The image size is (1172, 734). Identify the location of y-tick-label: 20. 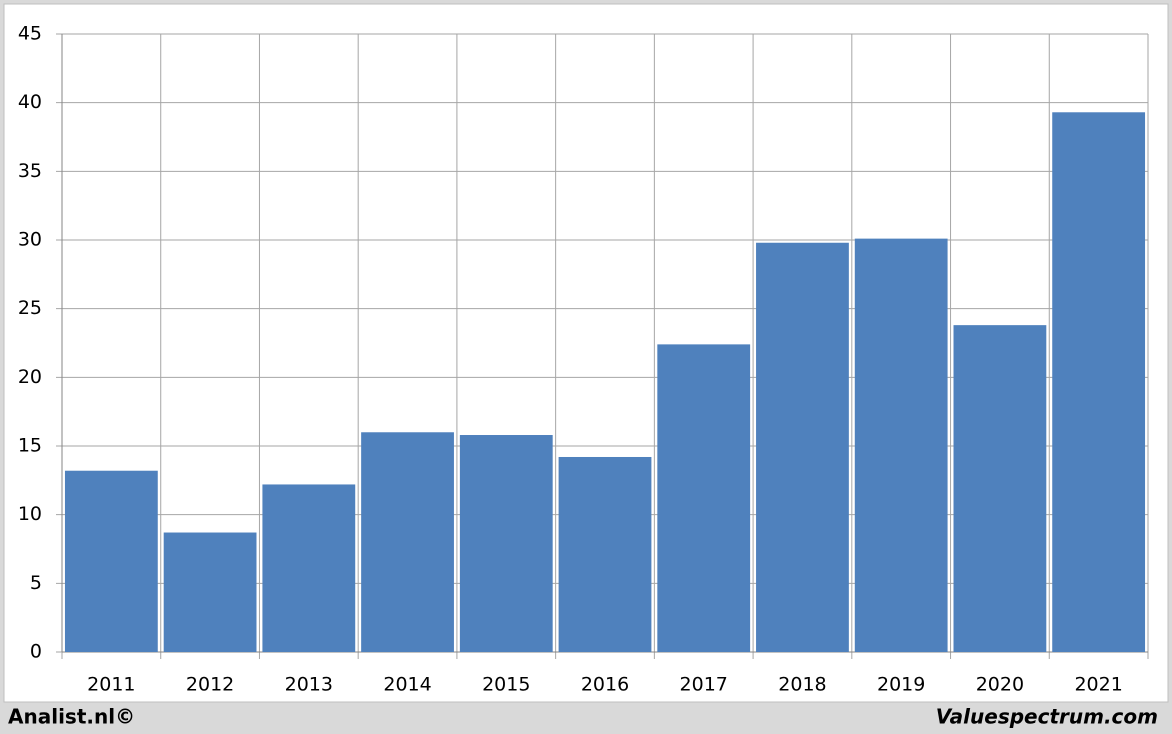
(30, 377).